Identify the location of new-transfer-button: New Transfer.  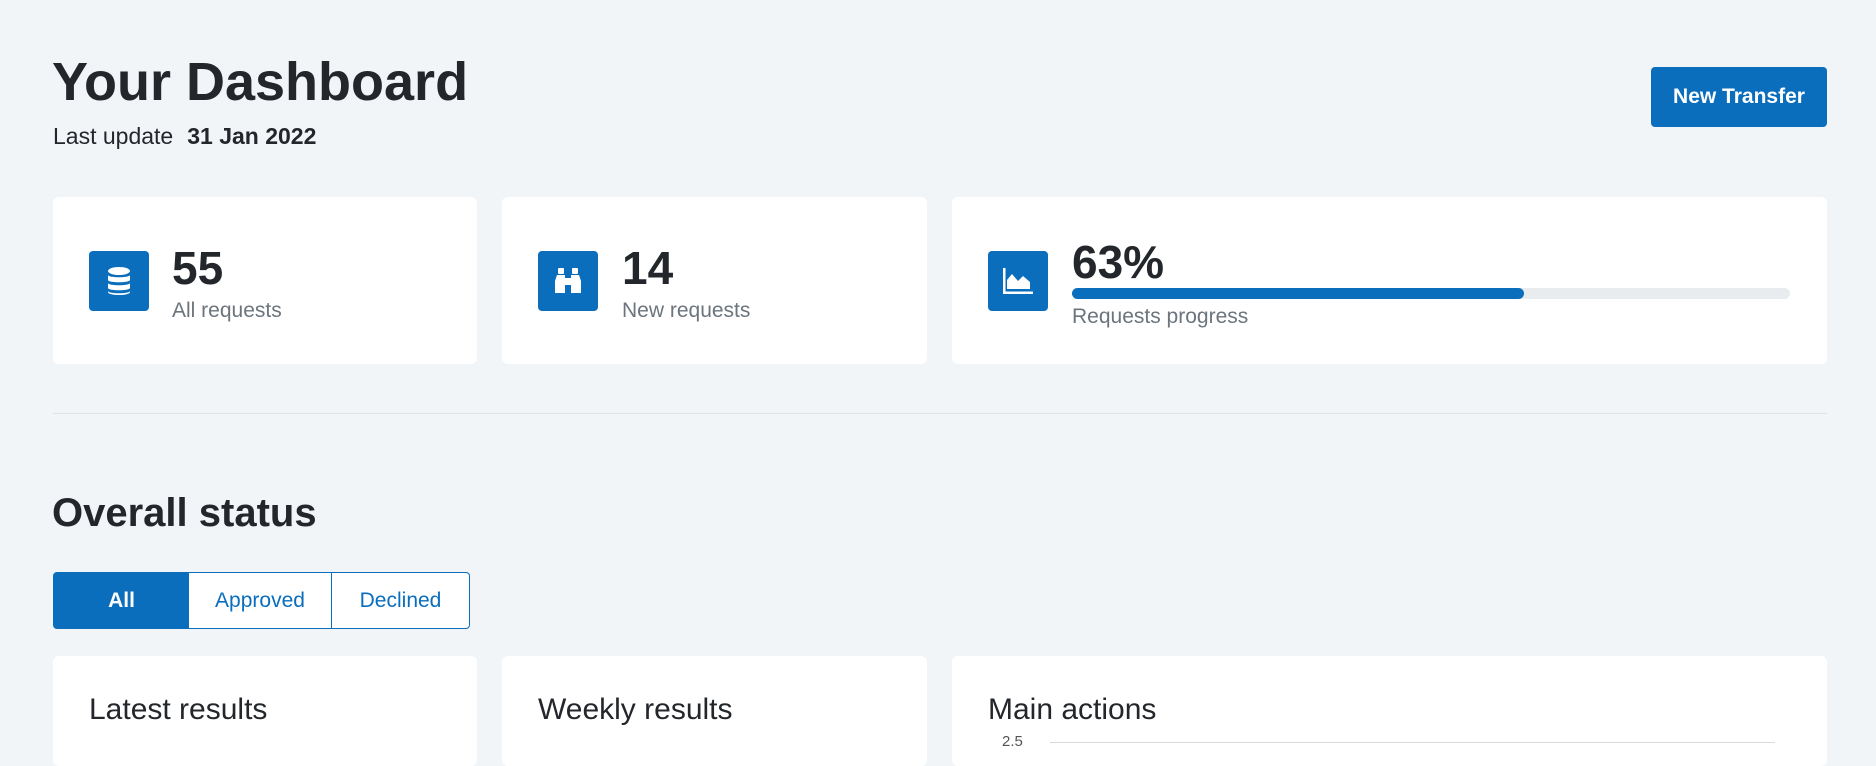
(1739, 97).